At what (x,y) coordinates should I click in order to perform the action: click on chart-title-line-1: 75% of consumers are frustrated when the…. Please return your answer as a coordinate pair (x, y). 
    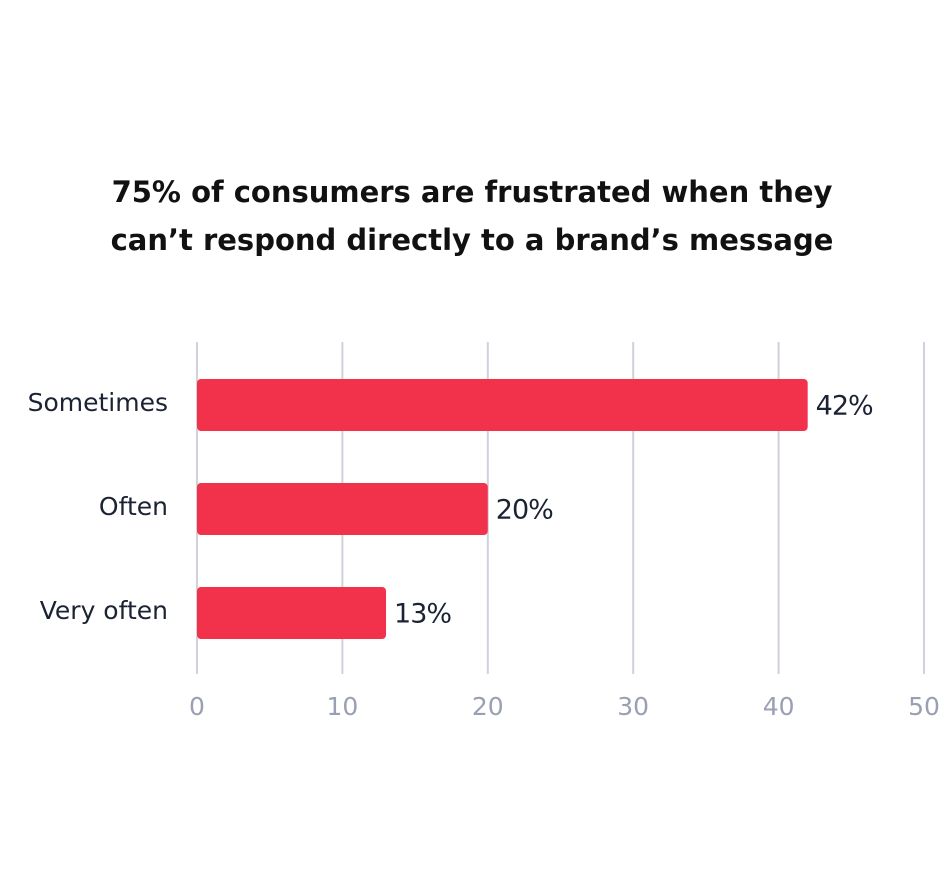
    Looking at the image, I should click on (472, 192).